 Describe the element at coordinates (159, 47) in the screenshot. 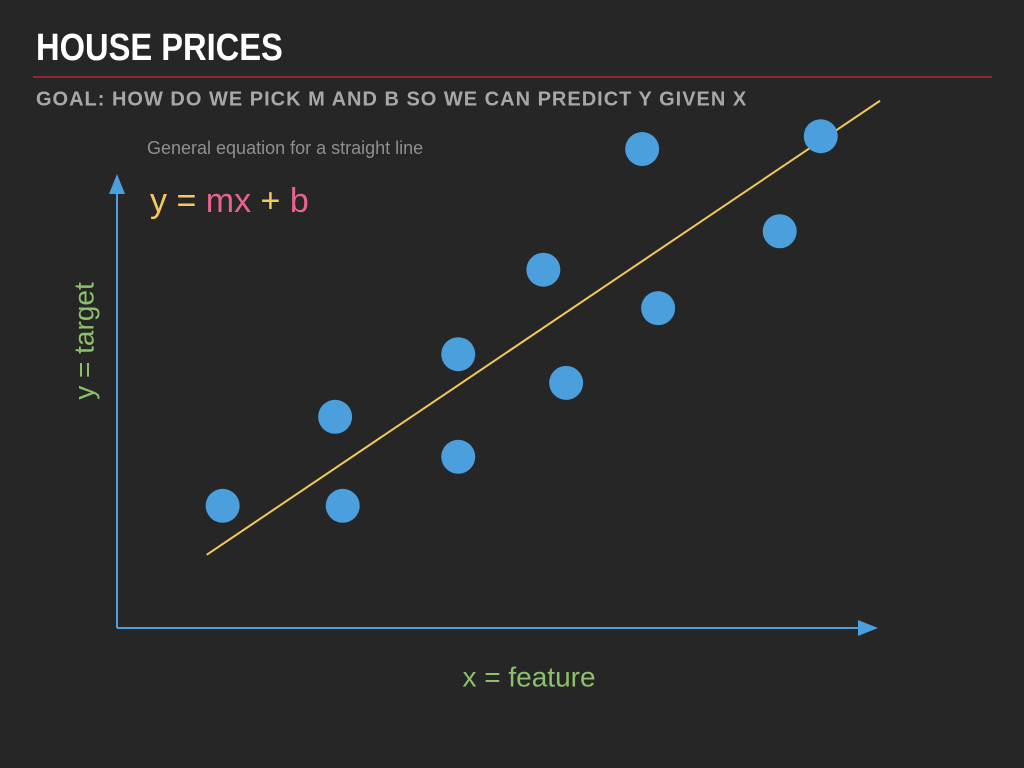

I see `slide-title: HOUSE PRICES` at that location.